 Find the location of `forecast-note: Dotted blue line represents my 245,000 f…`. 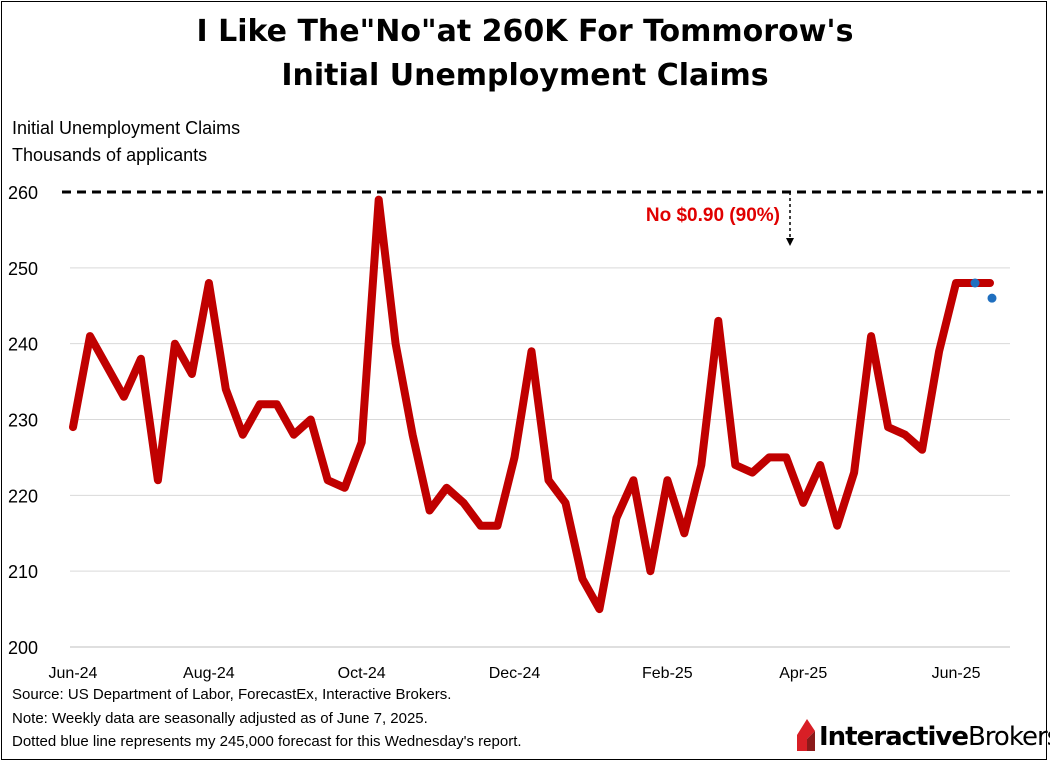

forecast-note: Dotted blue line represents my 245,000 f… is located at coordinates (267, 741).